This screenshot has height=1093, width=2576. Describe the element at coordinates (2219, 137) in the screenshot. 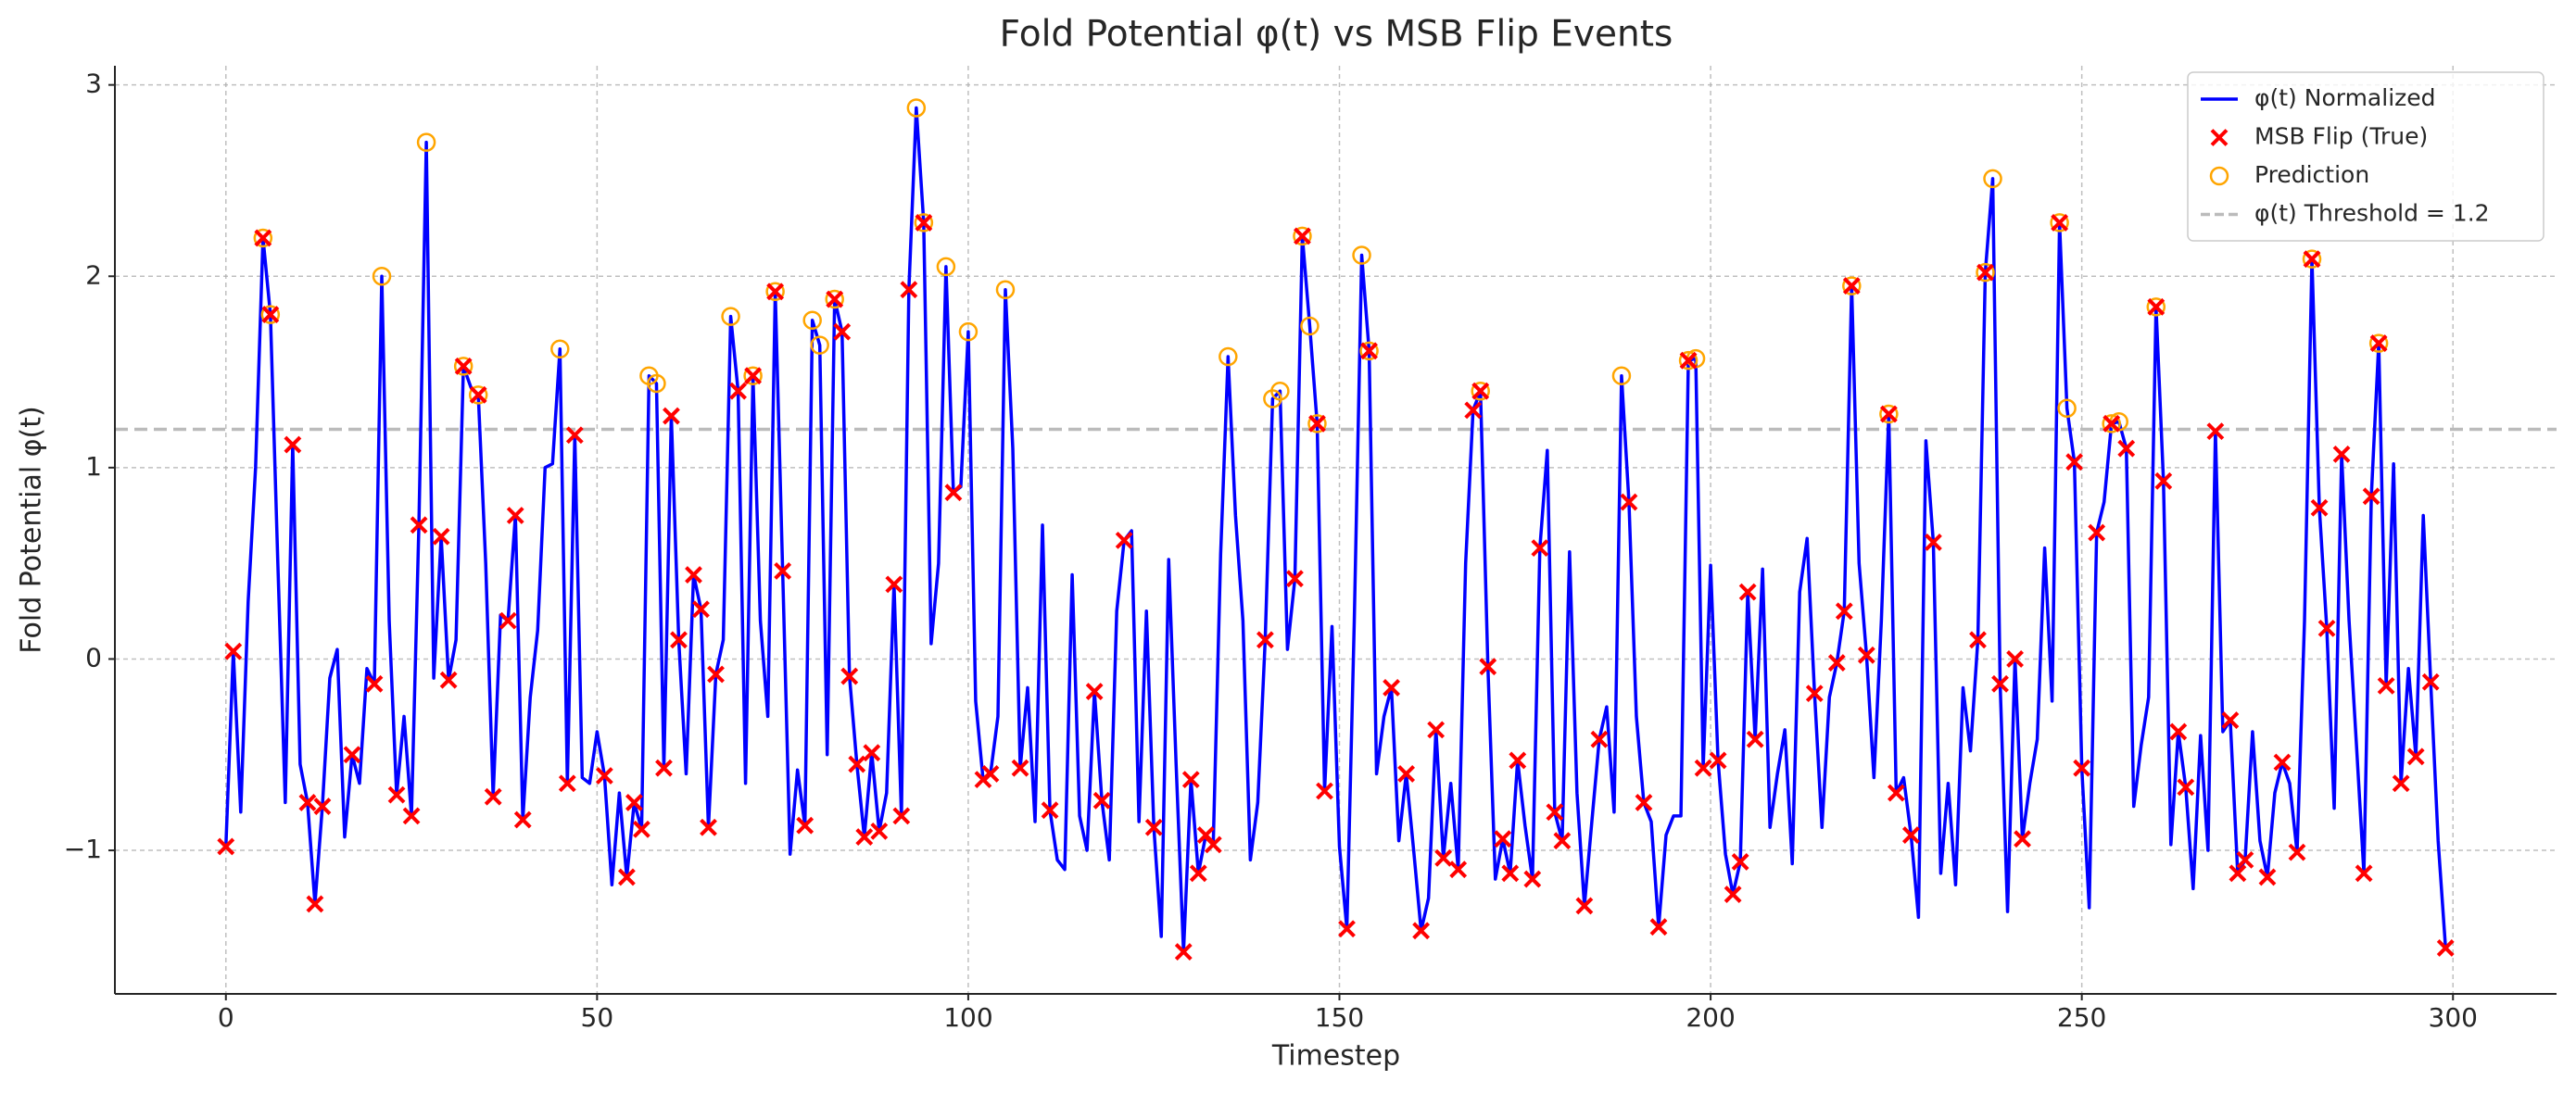

I see `legend-swatch` at that location.